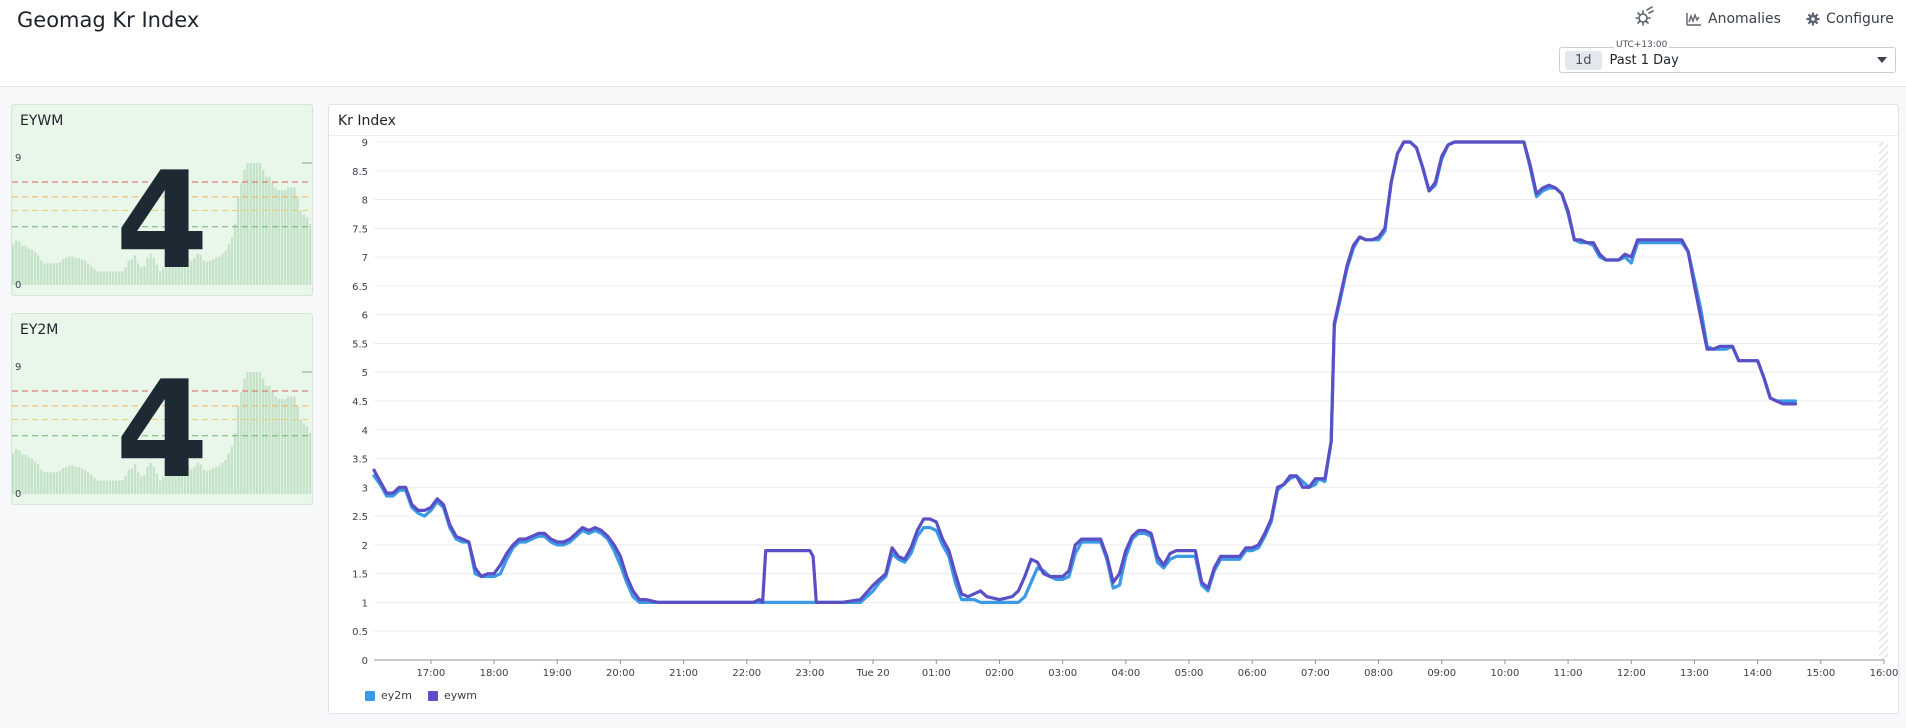 This screenshot has height=728, width=1906. I want to click on y-tick-label: 1.5, so click(360, 575).